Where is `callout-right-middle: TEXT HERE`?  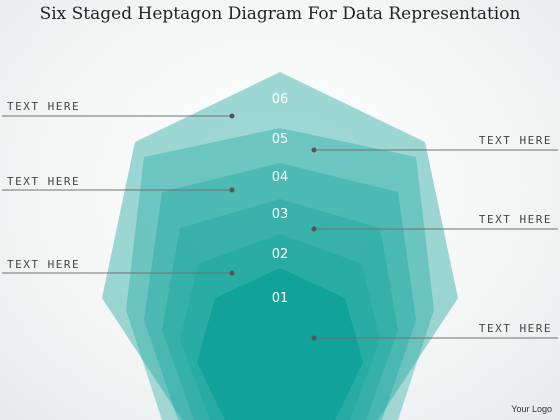 callout-right-middle: TEXT HERE is located at coordinates (434, 222).